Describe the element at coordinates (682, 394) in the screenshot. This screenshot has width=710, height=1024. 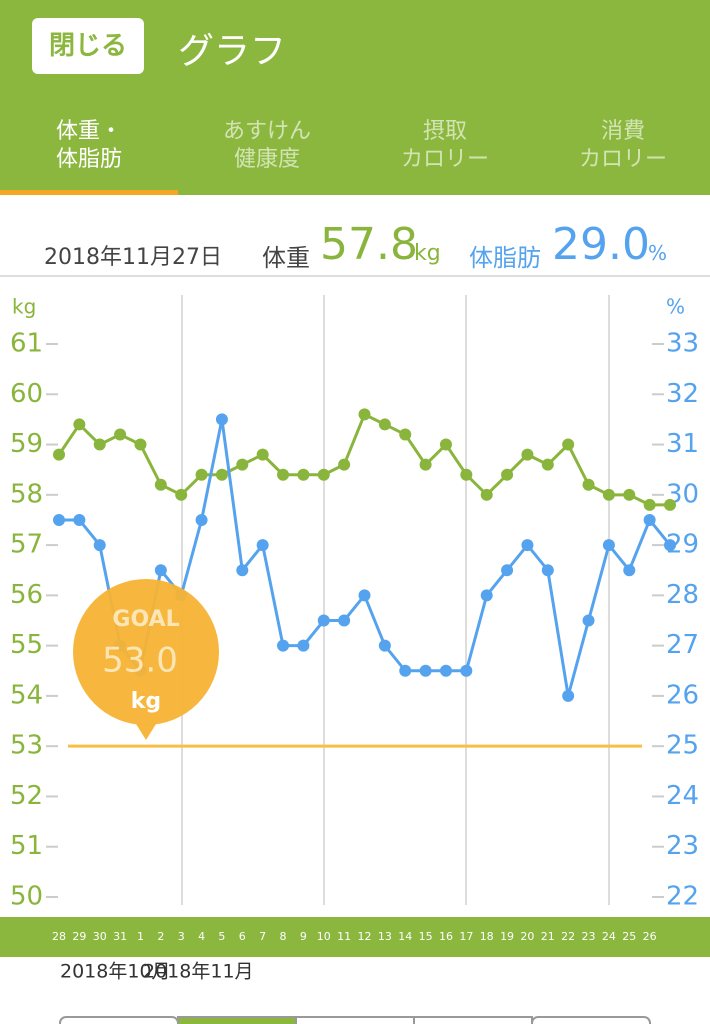
I see `y2-tick-label: 32` at that location.